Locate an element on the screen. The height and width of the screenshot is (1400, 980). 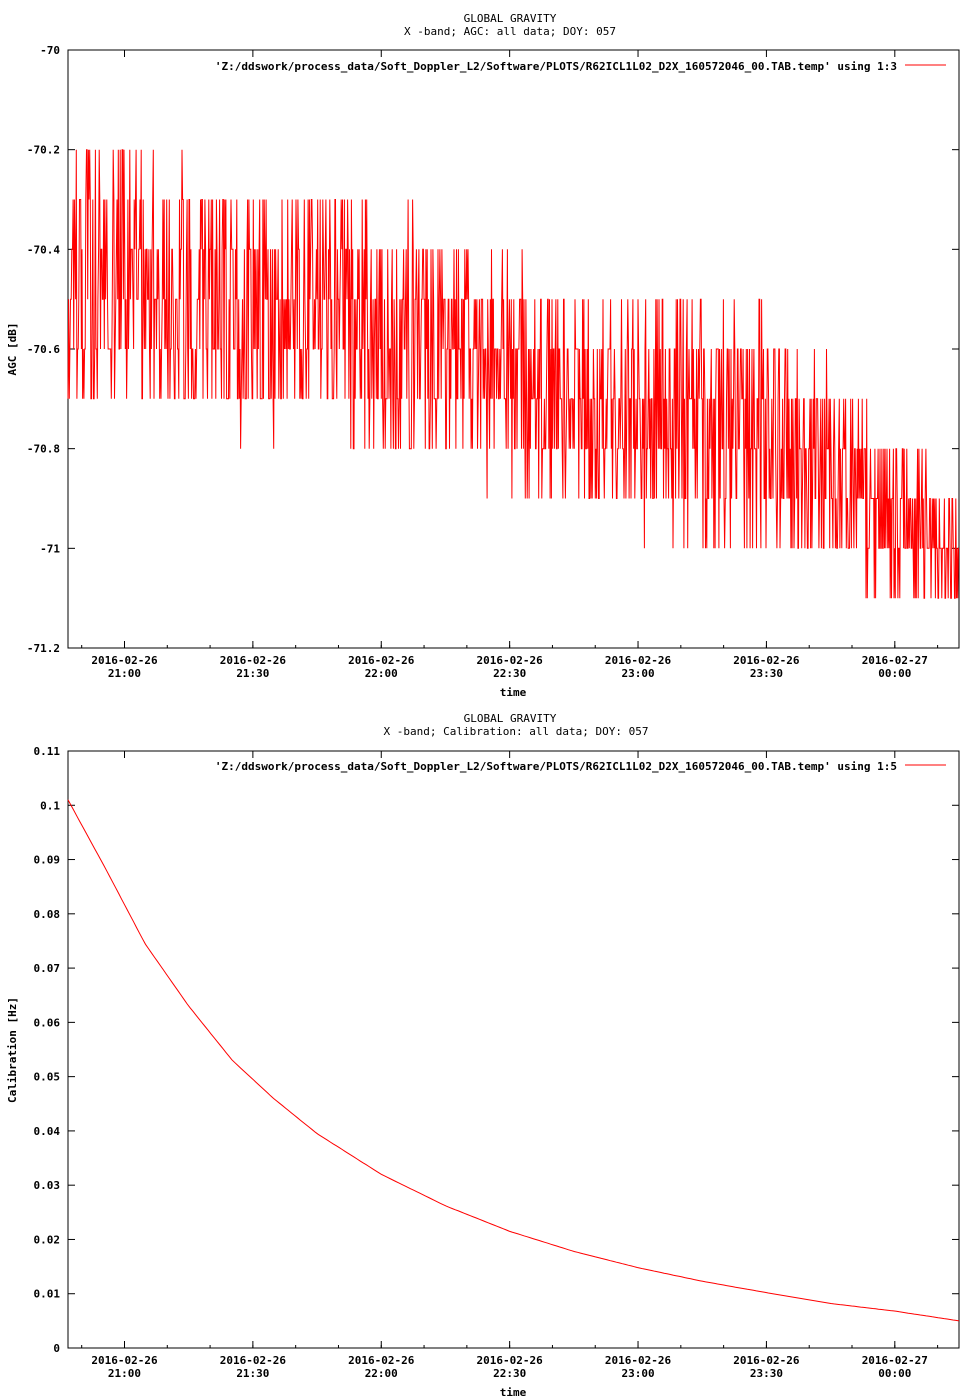
agc-x-tick-time: 21:00 is located at coordinates (124, 673).